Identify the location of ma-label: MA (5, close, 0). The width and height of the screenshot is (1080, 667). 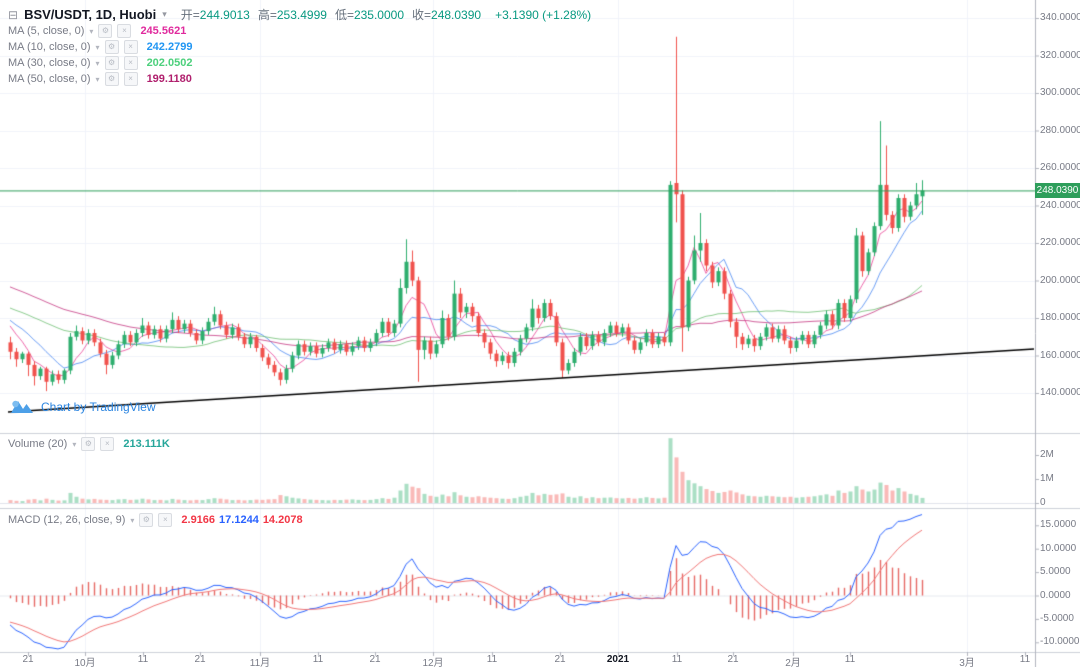
(46, 31).